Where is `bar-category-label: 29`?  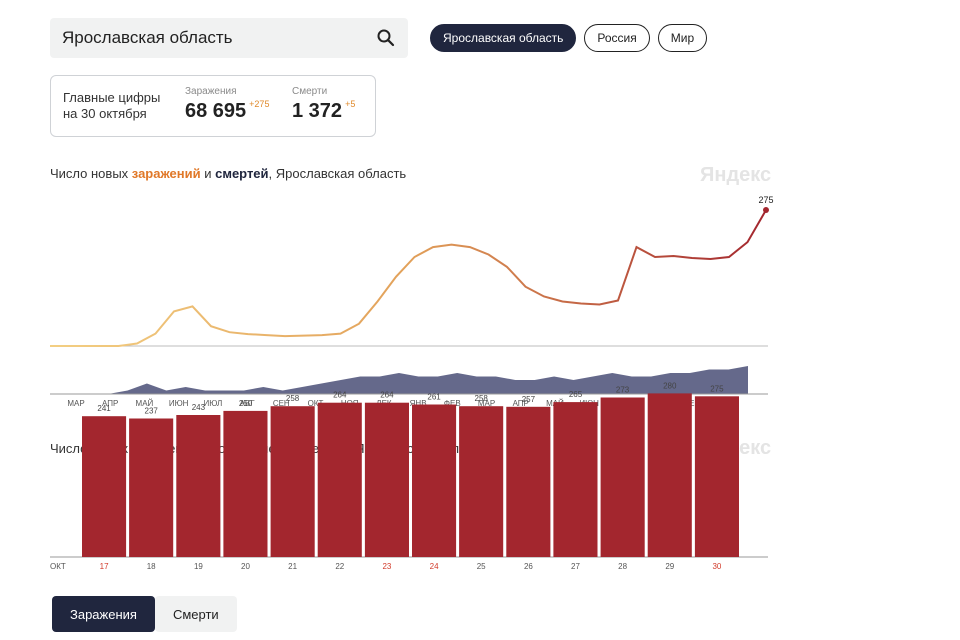
bar-category-label: 29 is located at coordinates (669, 566).